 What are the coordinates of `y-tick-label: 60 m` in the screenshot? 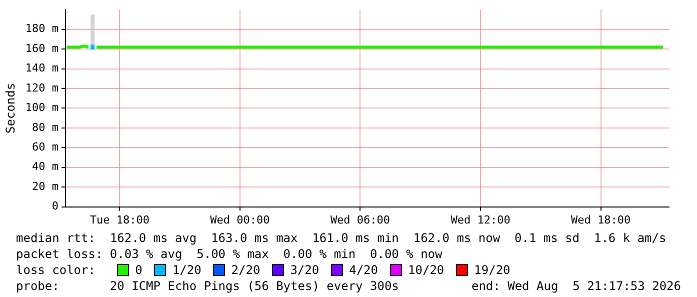 It's located at (45, 147).